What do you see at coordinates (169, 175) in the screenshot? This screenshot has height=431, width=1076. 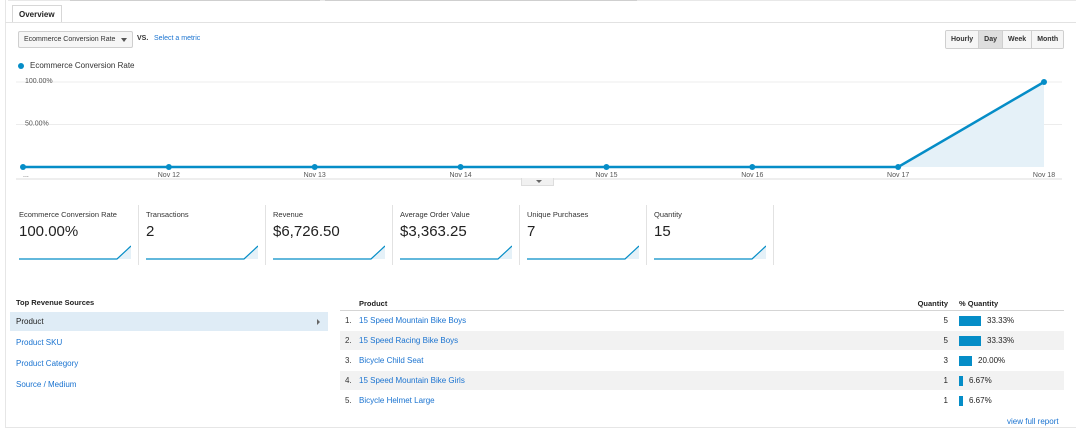 I see `x-tick-label: Nov 12` at bounding box center [169, 175].